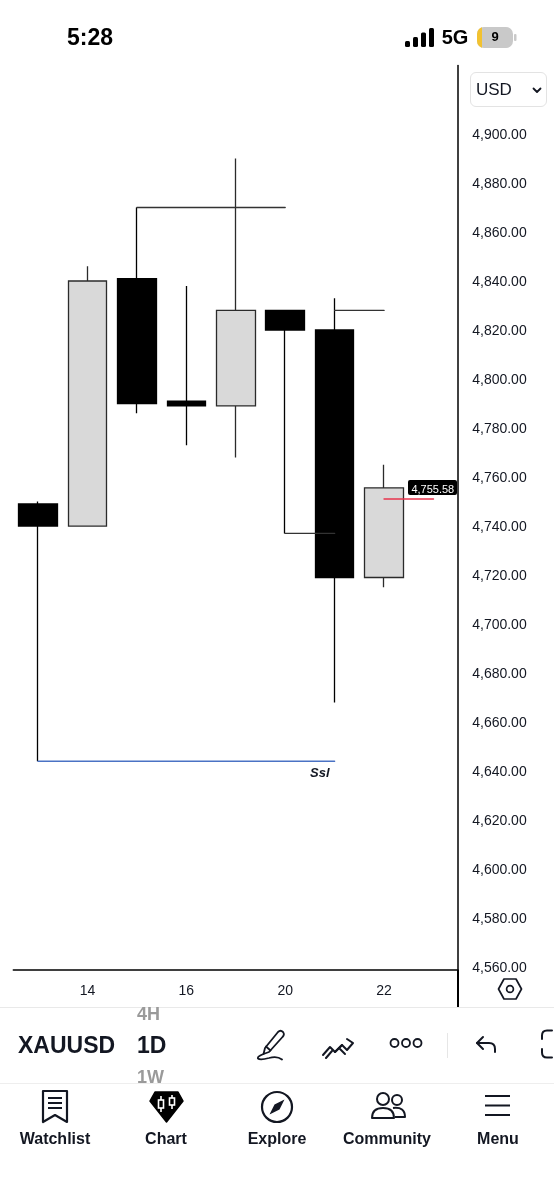  I want to click on y-tick-label: 4,560.00, so click(499, 967).